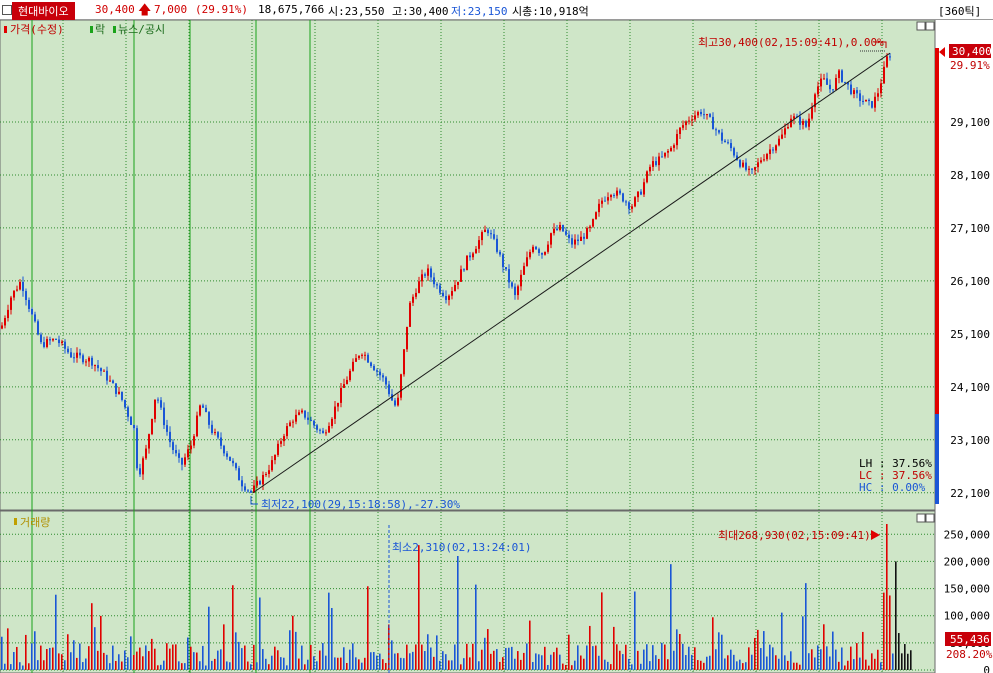  I want to click on legend-news: 뉴스/공시, so click(141, 29).